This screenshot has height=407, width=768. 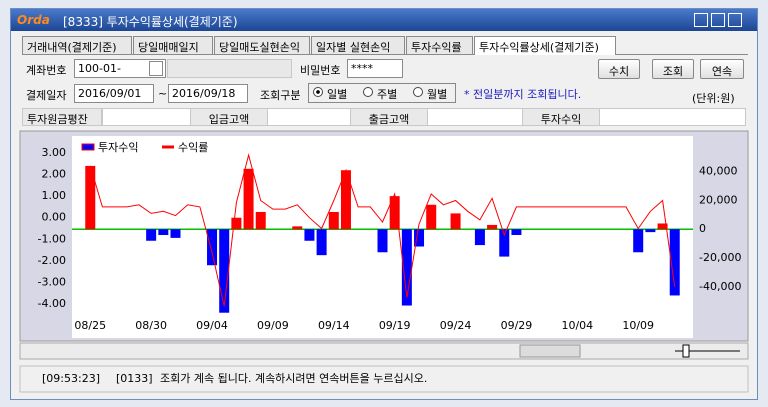 What do you see at coordinates (52, 303) in the screenshot?
I see `y-tick-label: -4.00` at bounding box center [52, 303].